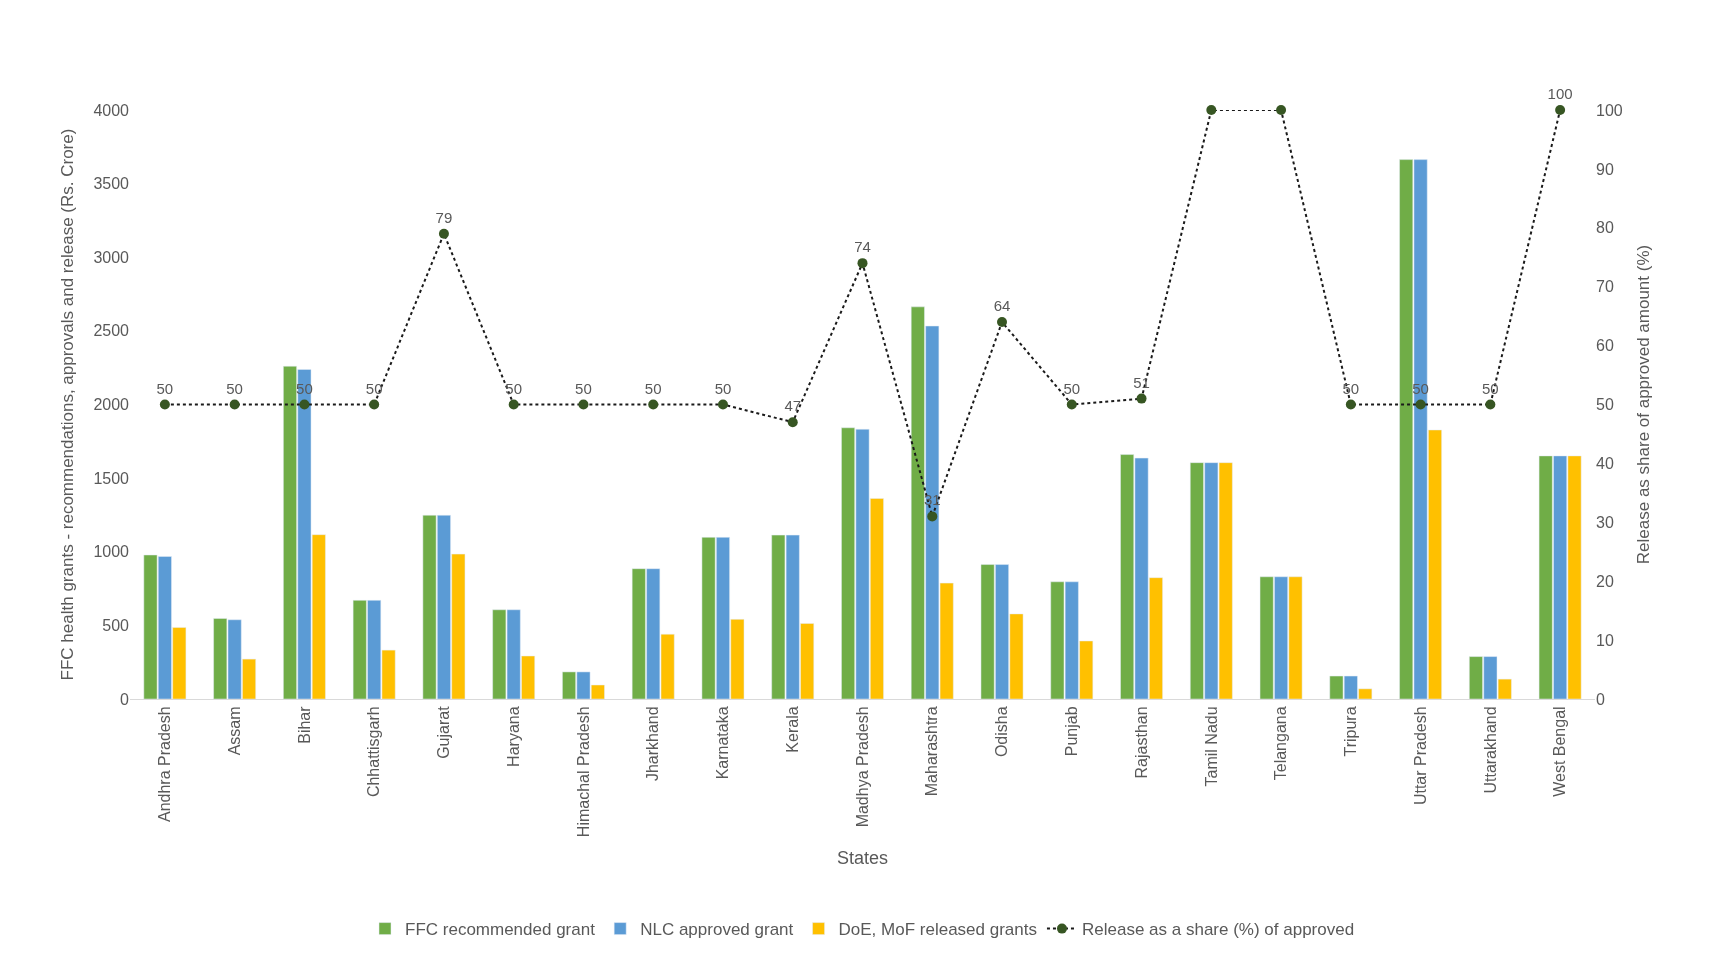 The image size is (1715, 959). What do you see at coordinates (111, 257) in the screenshot?
I see `y-tick-label: 3000` at bounding box center [111, 257].